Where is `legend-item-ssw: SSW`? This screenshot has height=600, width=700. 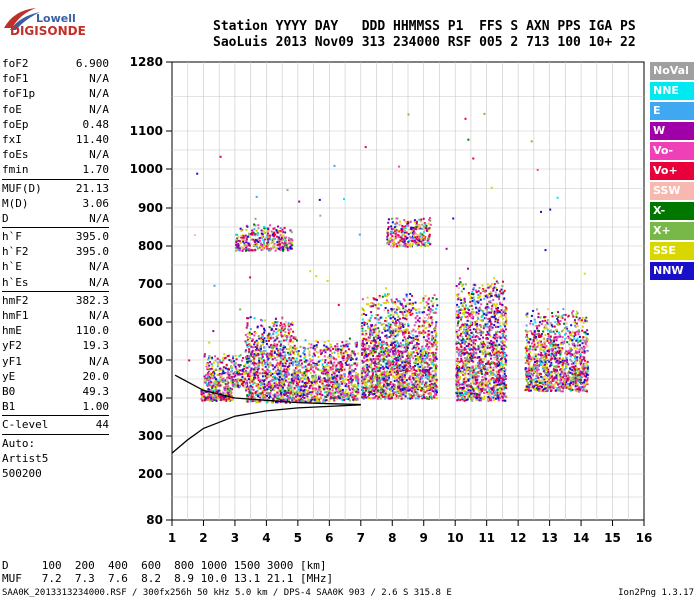
legend-item-ssw: SSW is located at coordinates (672, 191).